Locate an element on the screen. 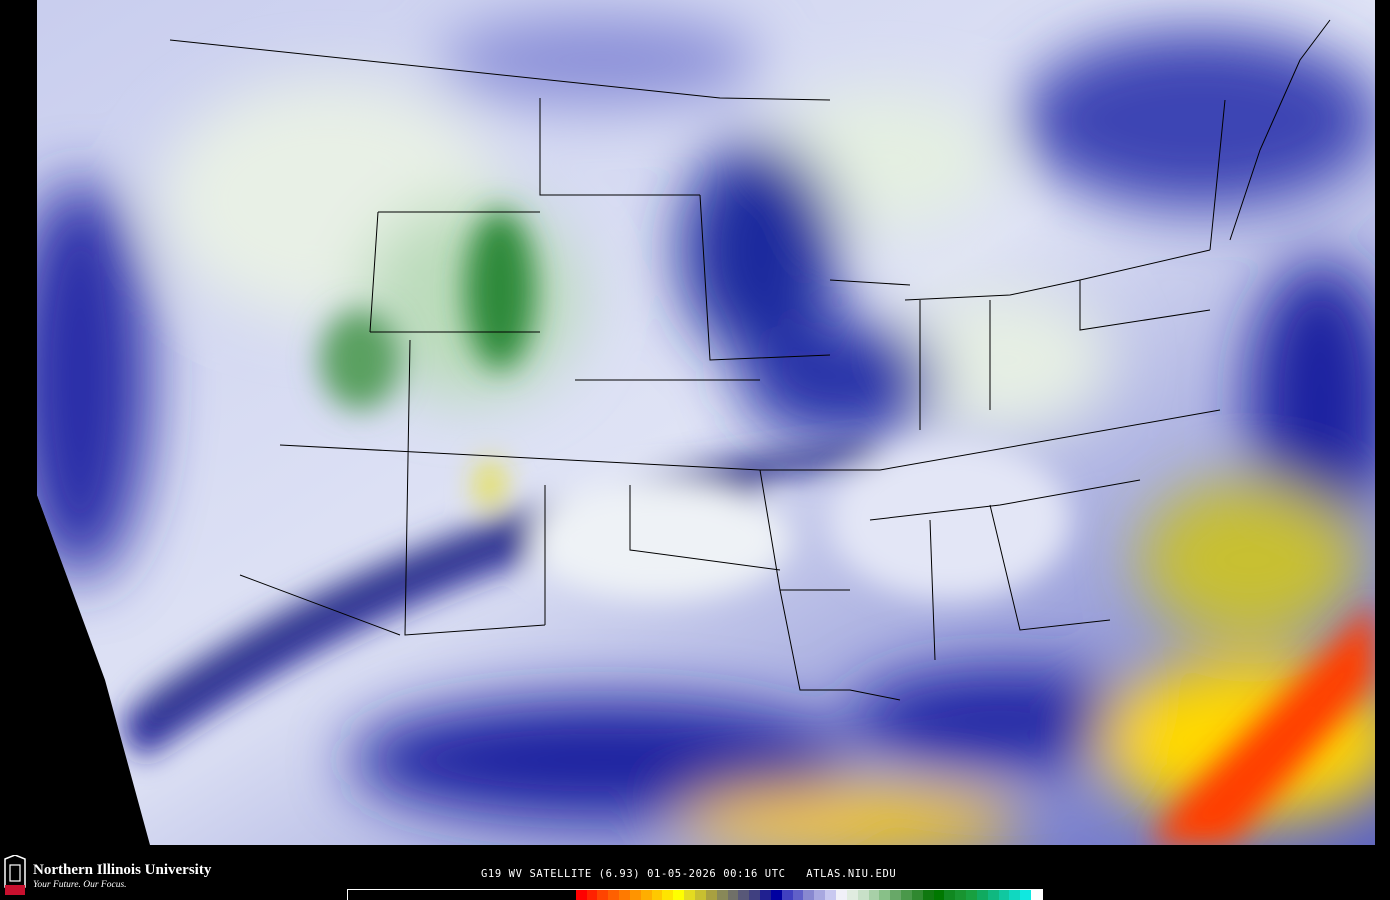  university-name: Northern Illinois University is located at coordinates (122, 870).